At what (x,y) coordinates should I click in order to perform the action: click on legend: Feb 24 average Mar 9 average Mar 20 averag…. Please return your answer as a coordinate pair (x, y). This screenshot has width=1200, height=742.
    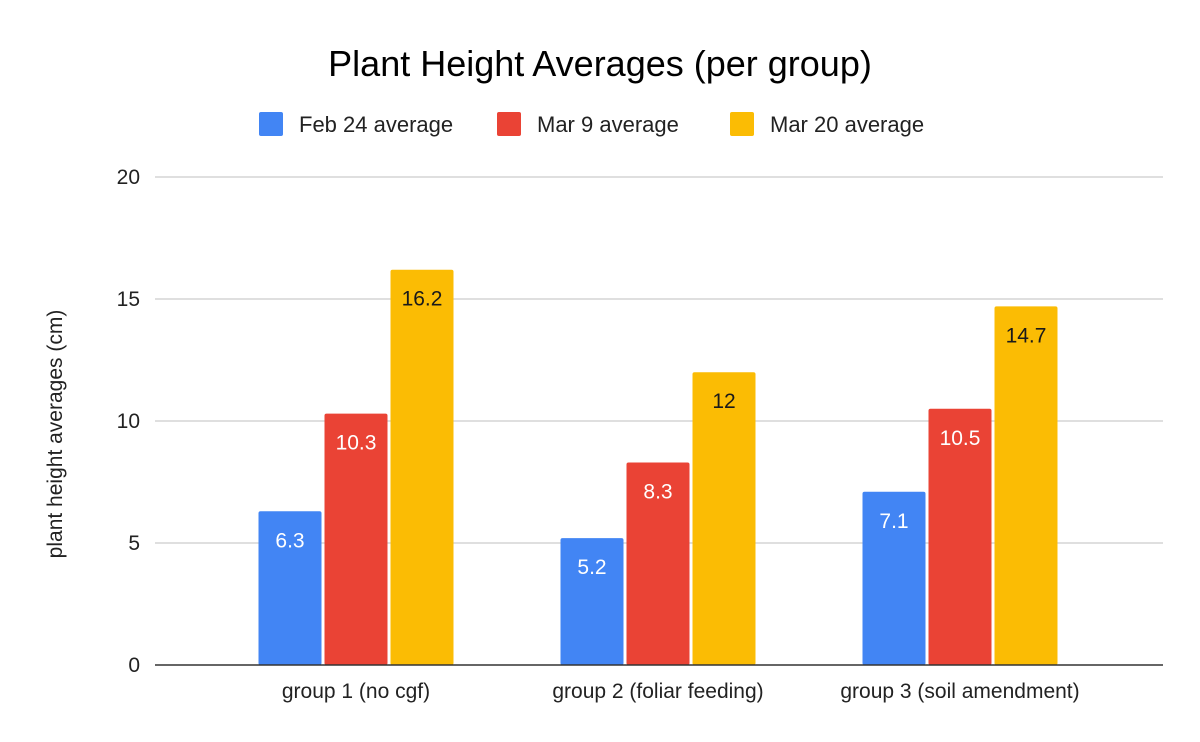
    Looking at the image, I should click on (591, 124).